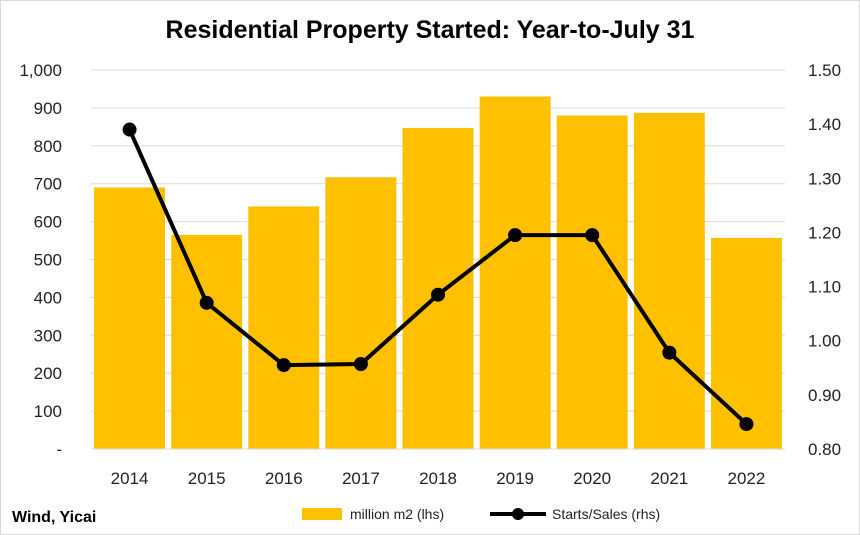 This screenshot has width=860, height=535. Describe the element at coordinates (747, 478) in the screenshot. I see `x-tick-label: 2022` at that location.